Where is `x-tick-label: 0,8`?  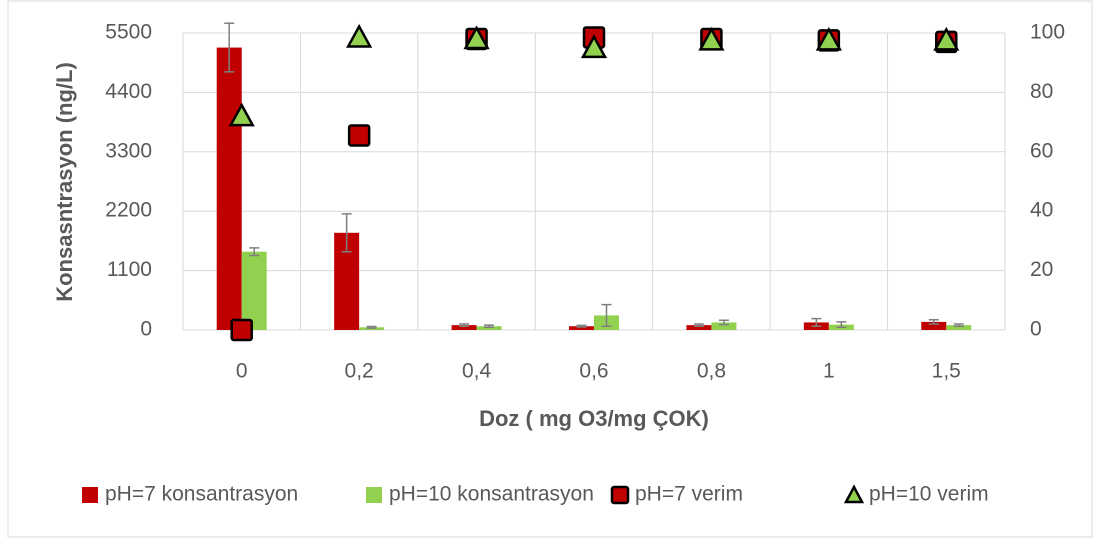 x-tick-label: 0,8 is located at coordinates (711, 371).